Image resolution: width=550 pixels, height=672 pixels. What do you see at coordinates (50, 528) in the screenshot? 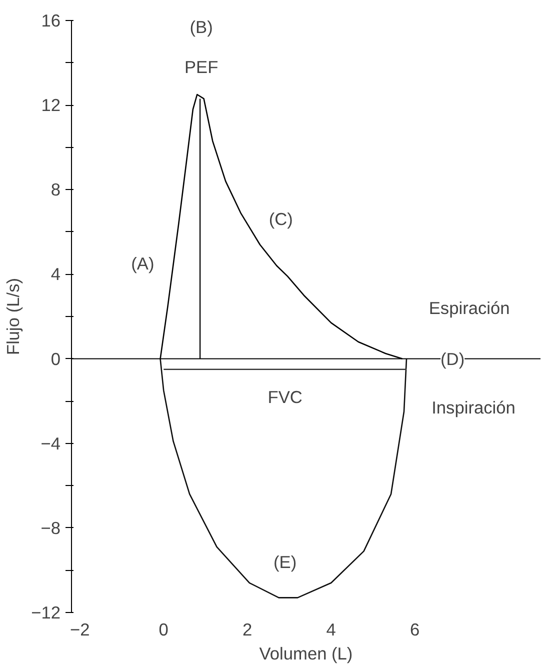
I see `y-tick-label: −8` at bounding box center [50, 528].